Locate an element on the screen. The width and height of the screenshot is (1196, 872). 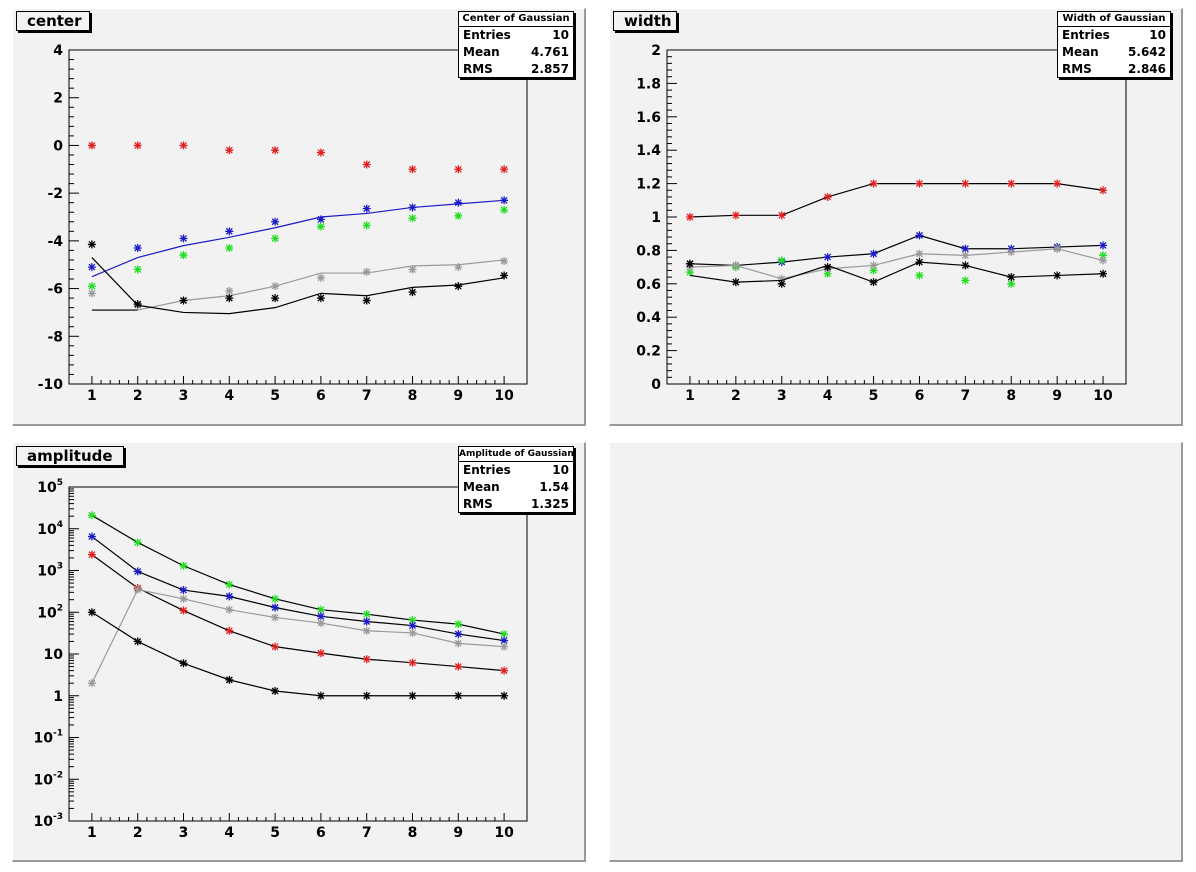
x-tick-label: 4 is located at coordinates (229, 833).